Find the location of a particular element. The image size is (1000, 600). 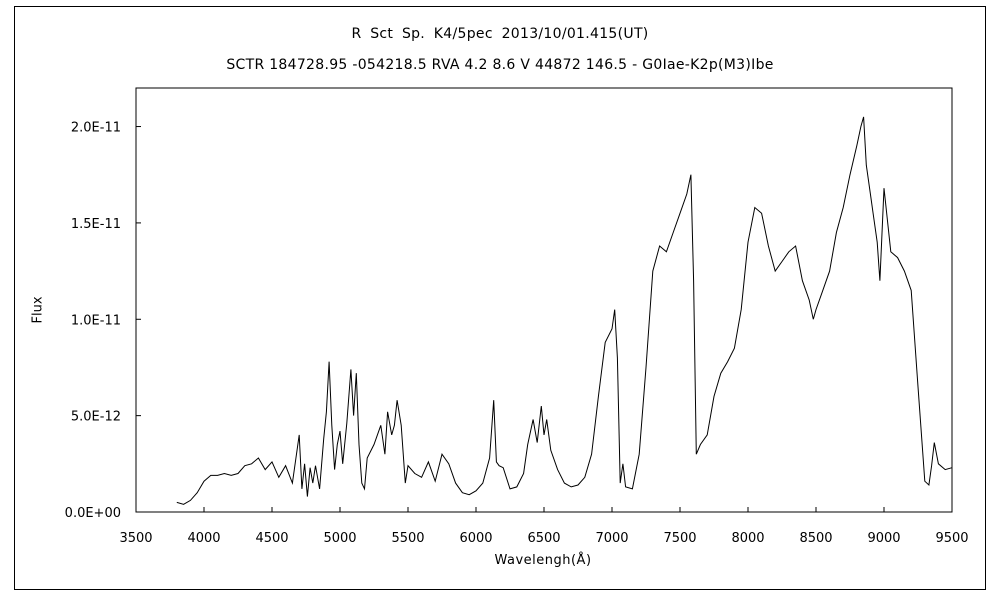

x-tick-label: 8000 is located at coordinates (747, 538).